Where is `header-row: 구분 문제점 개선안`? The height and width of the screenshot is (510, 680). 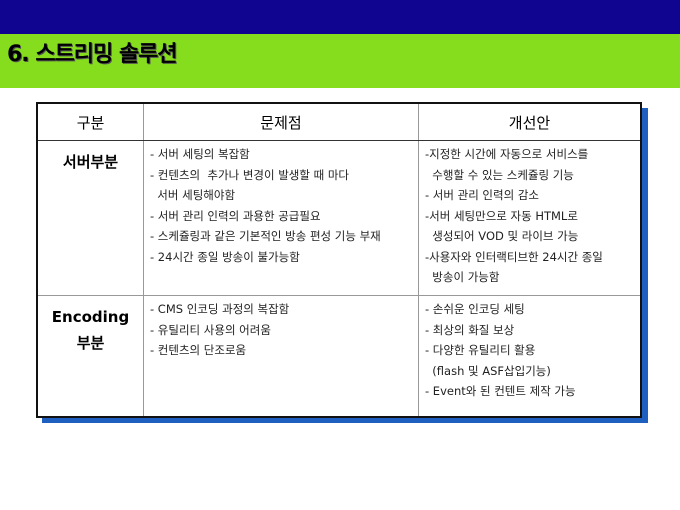 header-row: 구분 문제점 개선안 is located at coordinates (339, 121).